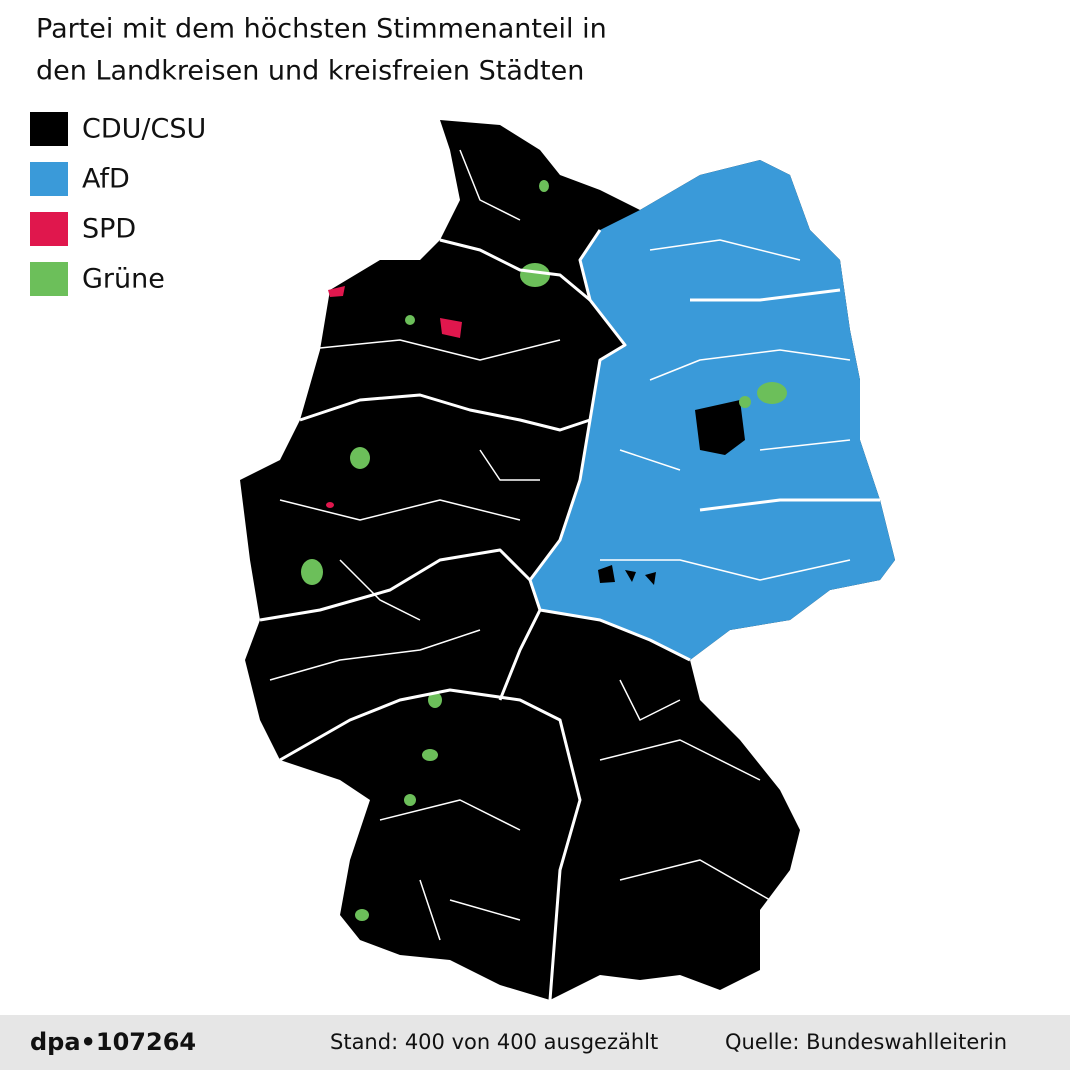 The height and width of the screenshot is (1074, 1070). I want to click on legend: CDU/CSU AfD SPD Grüne, so click(118, 204).